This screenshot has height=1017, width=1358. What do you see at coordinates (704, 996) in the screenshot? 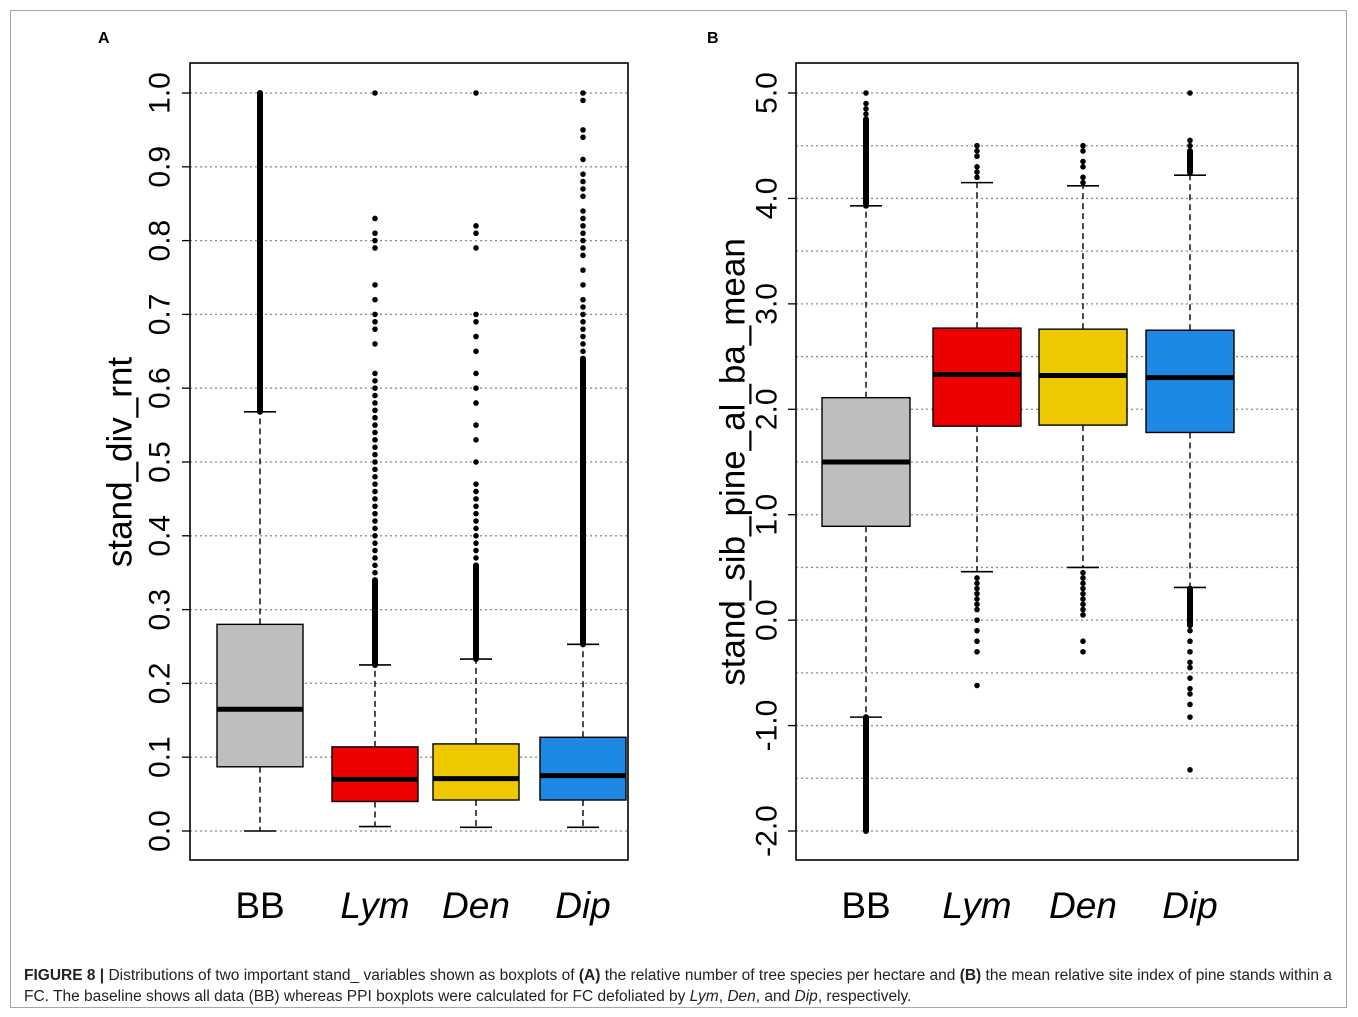
I see `caption-lym: Lym` at bounding box center [704, 996].